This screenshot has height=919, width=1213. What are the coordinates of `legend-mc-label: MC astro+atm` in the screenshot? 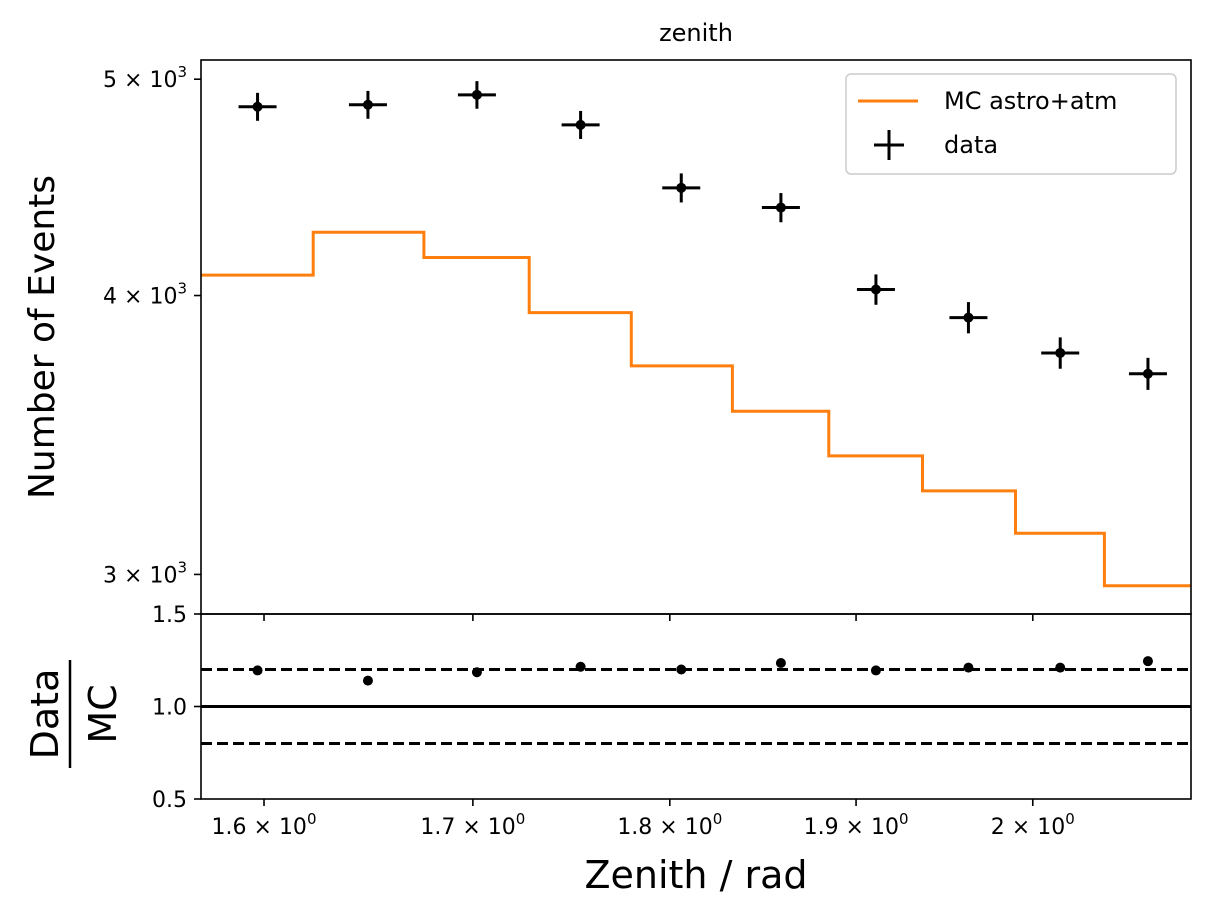 It's located at (1030, 101).